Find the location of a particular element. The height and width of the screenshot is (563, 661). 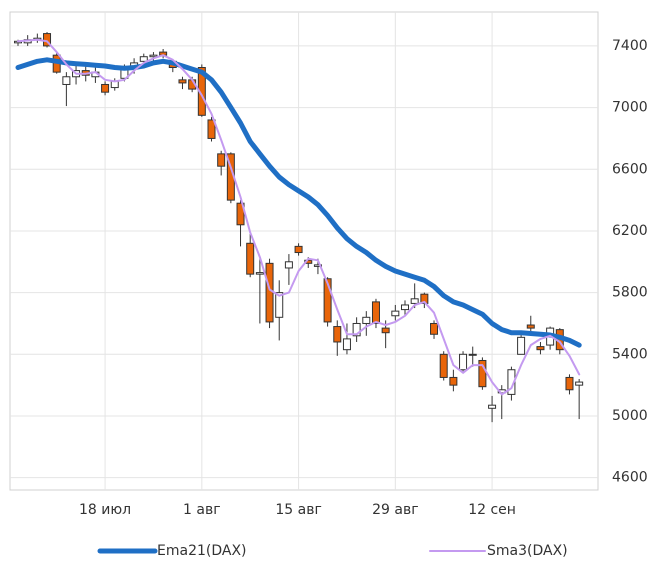

x-tick-label: 18 июл is located at coordinates (105, 510).